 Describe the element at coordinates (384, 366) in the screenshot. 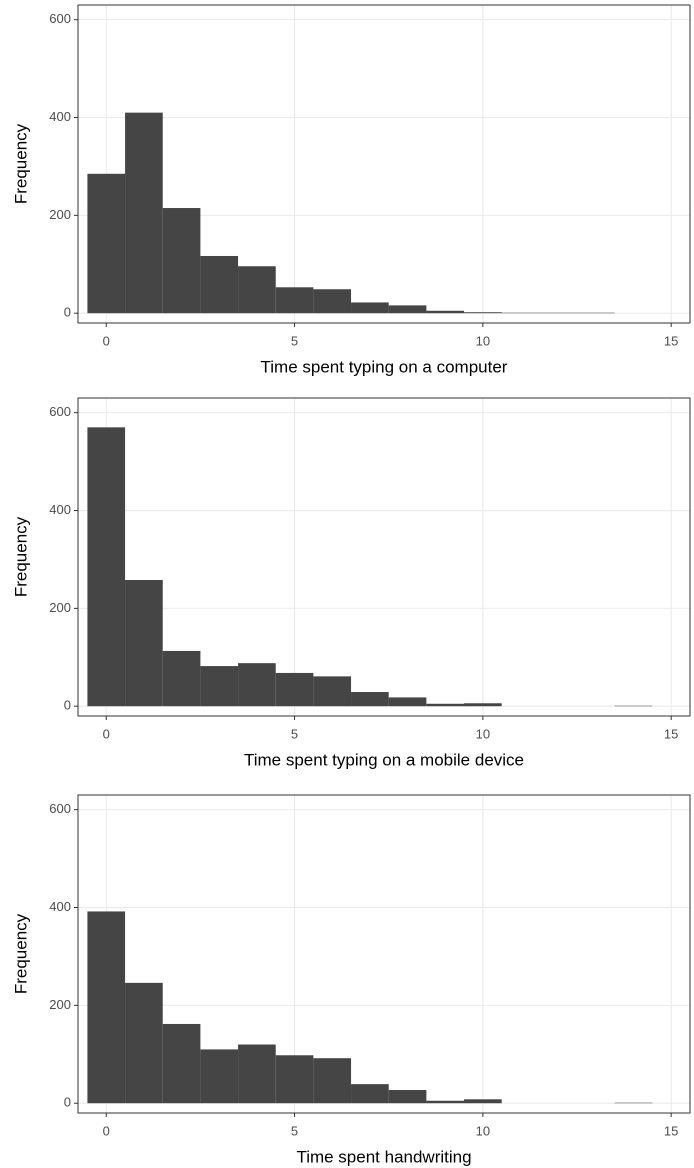

I see `x-axis-title: Time spent typing on a computer` at that location.